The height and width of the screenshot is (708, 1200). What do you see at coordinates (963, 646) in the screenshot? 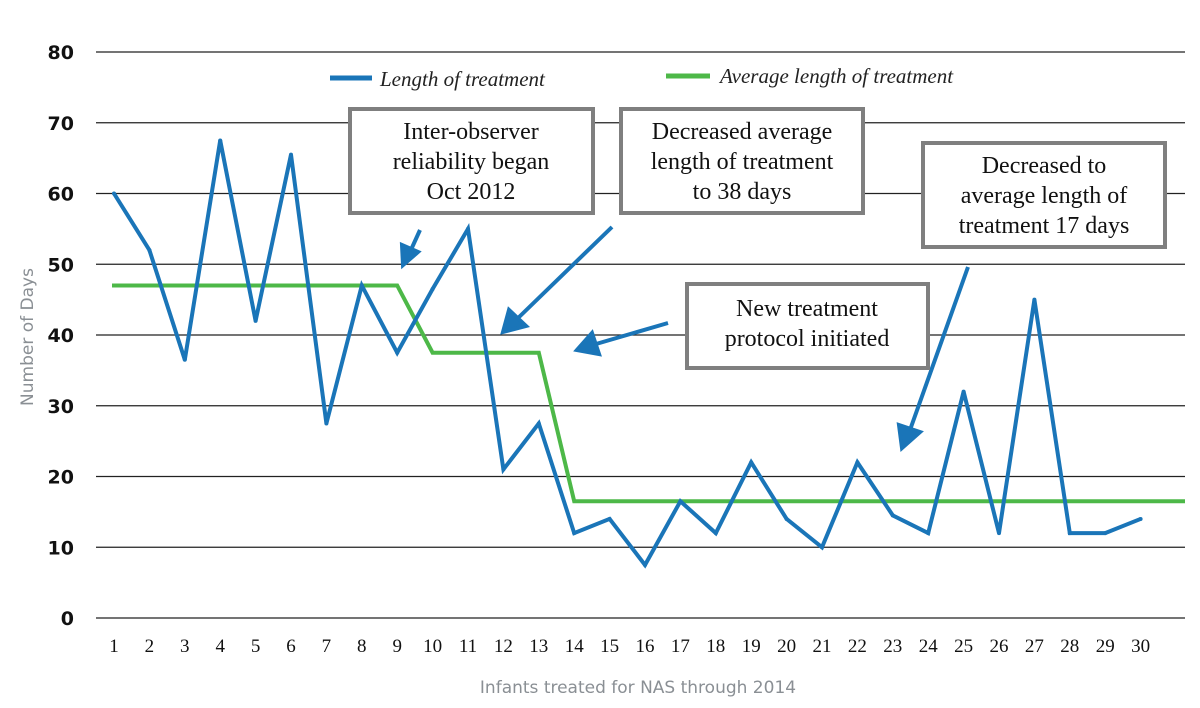
I see `x-tick-label: 25` at bounding box center [963, 646].